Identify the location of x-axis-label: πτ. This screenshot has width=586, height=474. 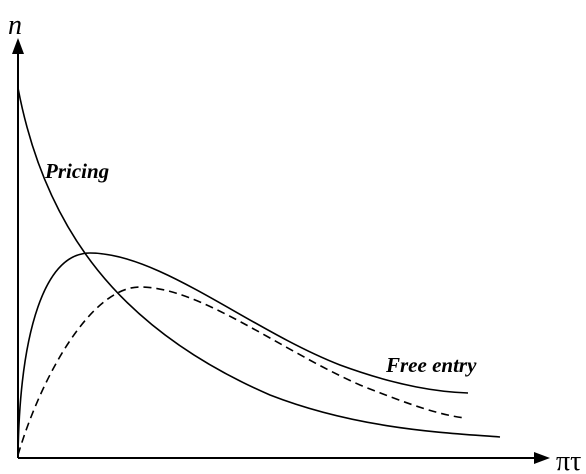
(568, 460).